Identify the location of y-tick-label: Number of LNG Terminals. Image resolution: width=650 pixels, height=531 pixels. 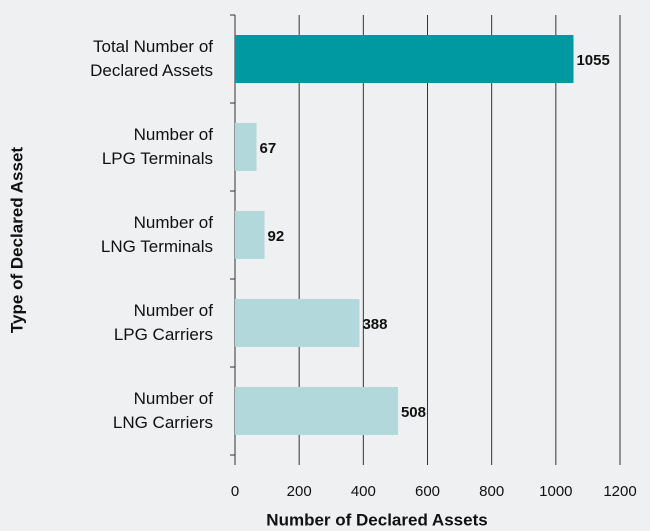
(156, 234).